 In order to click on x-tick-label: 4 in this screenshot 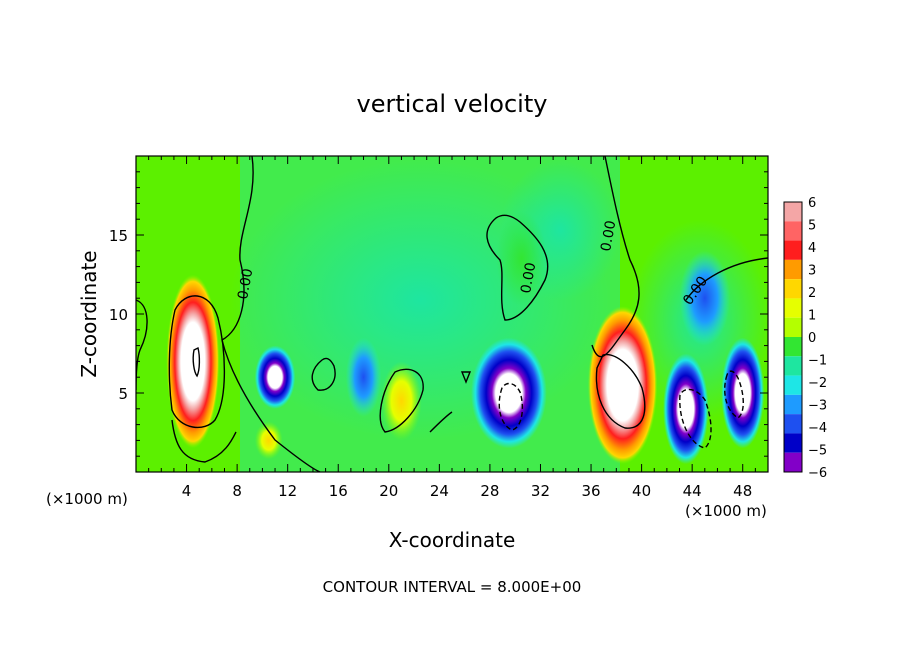, I will do `click(187, 491)`.